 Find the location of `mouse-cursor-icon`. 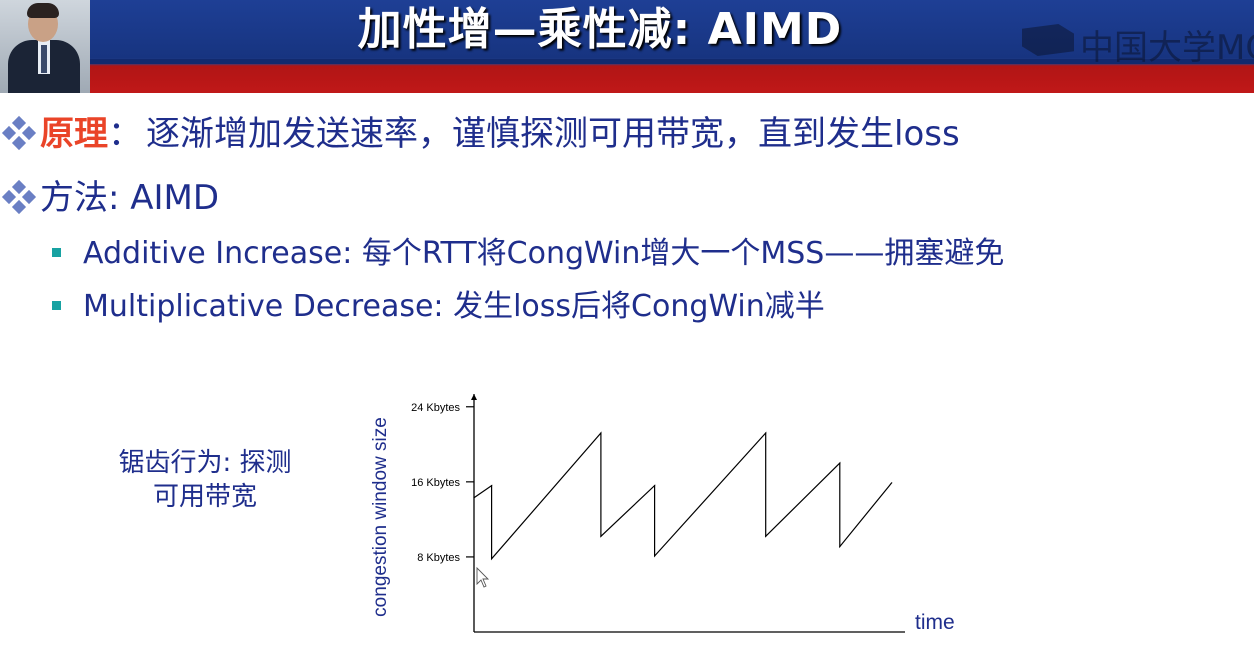

mouse-cursor-icon is located at coordinates (483, 577).